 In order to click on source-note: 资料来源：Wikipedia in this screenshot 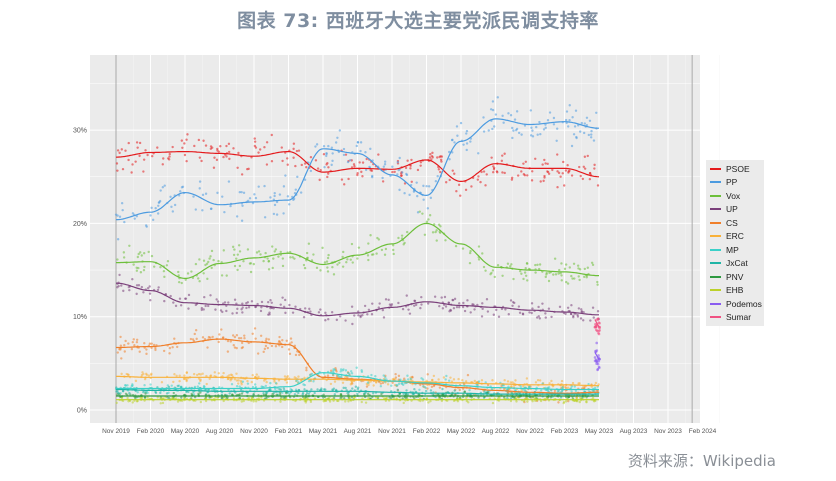, I will do `click(701, 461)`.